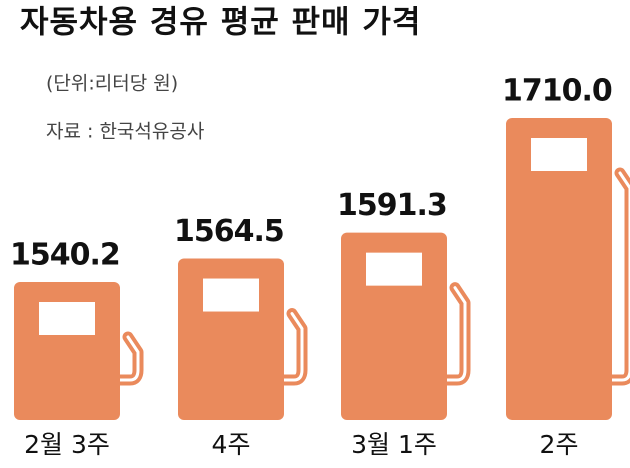  I want to click on x-tick-label: 2월 3주, so click(67, 444).